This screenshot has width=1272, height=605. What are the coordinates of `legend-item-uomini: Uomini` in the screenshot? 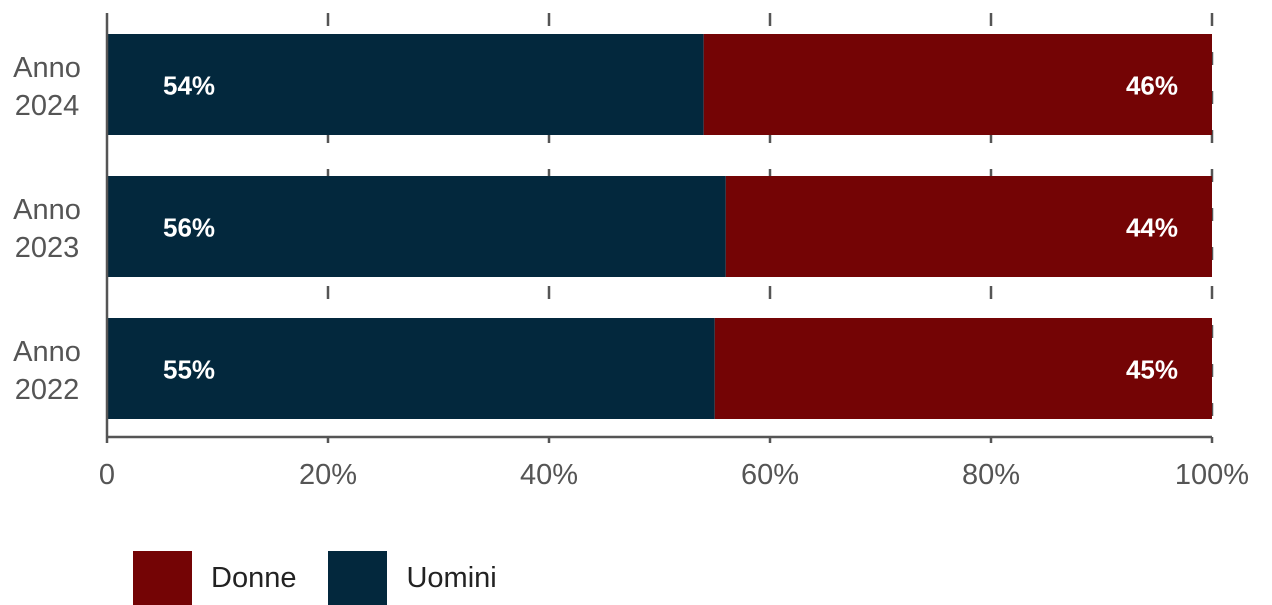 It's located at (412, 578).